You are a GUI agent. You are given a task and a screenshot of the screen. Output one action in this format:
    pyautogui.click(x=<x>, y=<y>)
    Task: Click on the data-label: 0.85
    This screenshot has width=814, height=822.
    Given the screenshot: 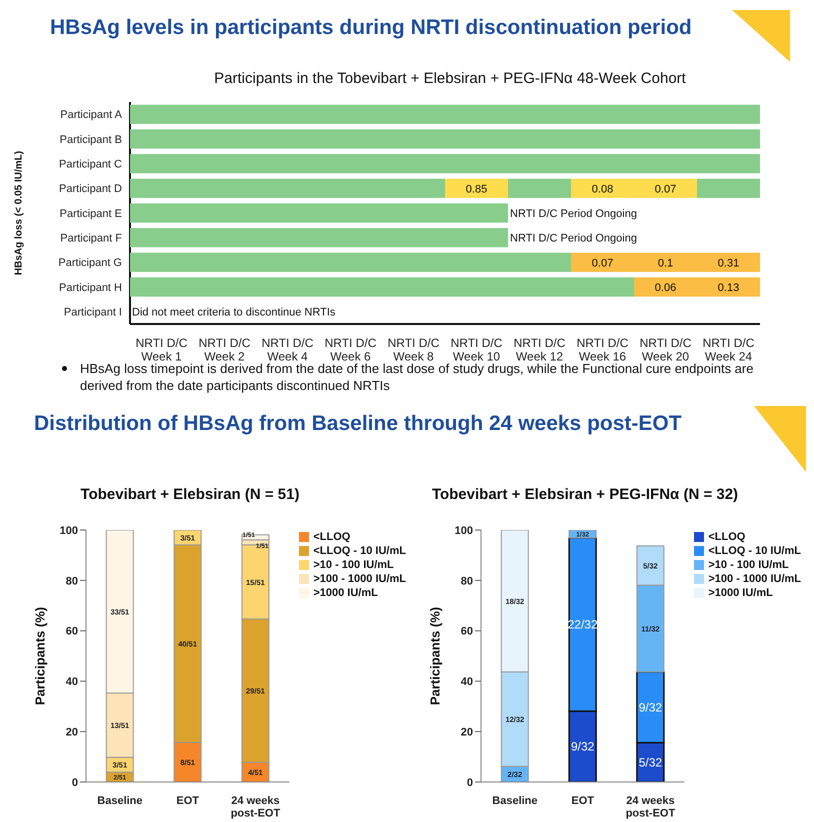 What is the action you would take?
    pyautogui.click(x=477, y=189)
    